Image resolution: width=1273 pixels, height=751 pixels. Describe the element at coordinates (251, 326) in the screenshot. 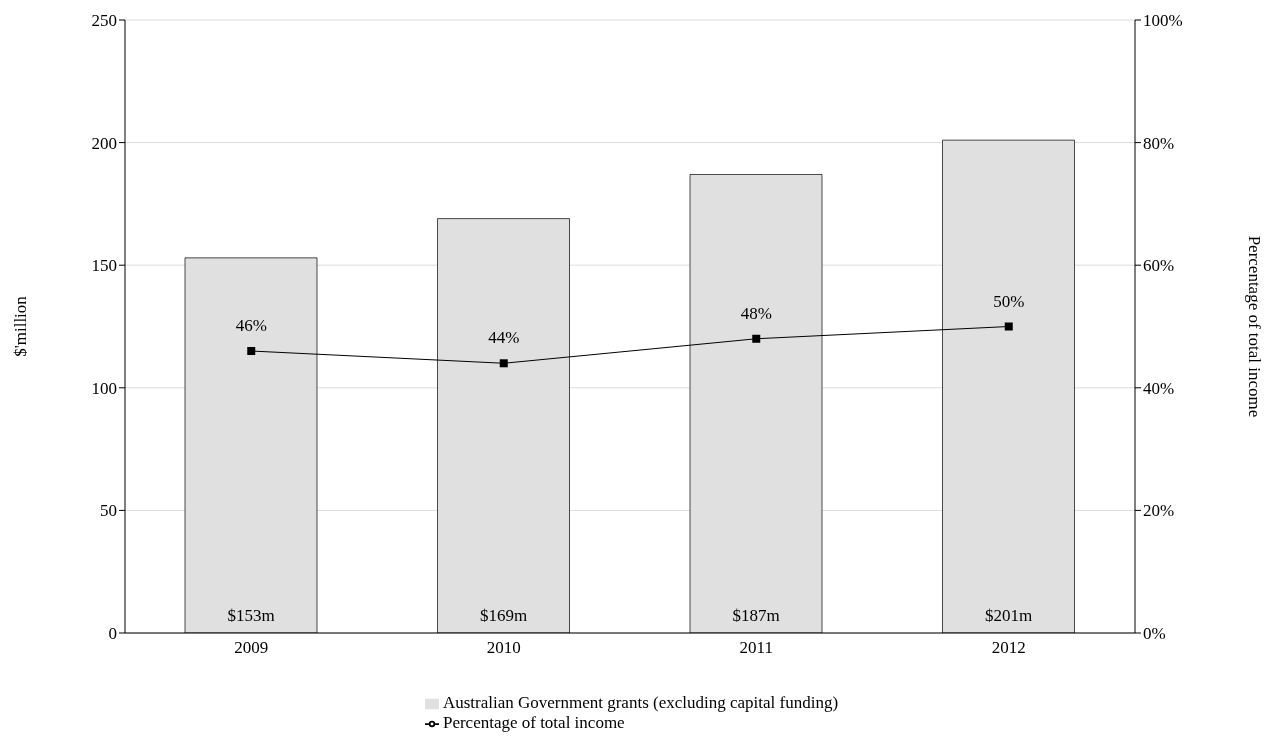

I see `data-label: 46%` at that location.